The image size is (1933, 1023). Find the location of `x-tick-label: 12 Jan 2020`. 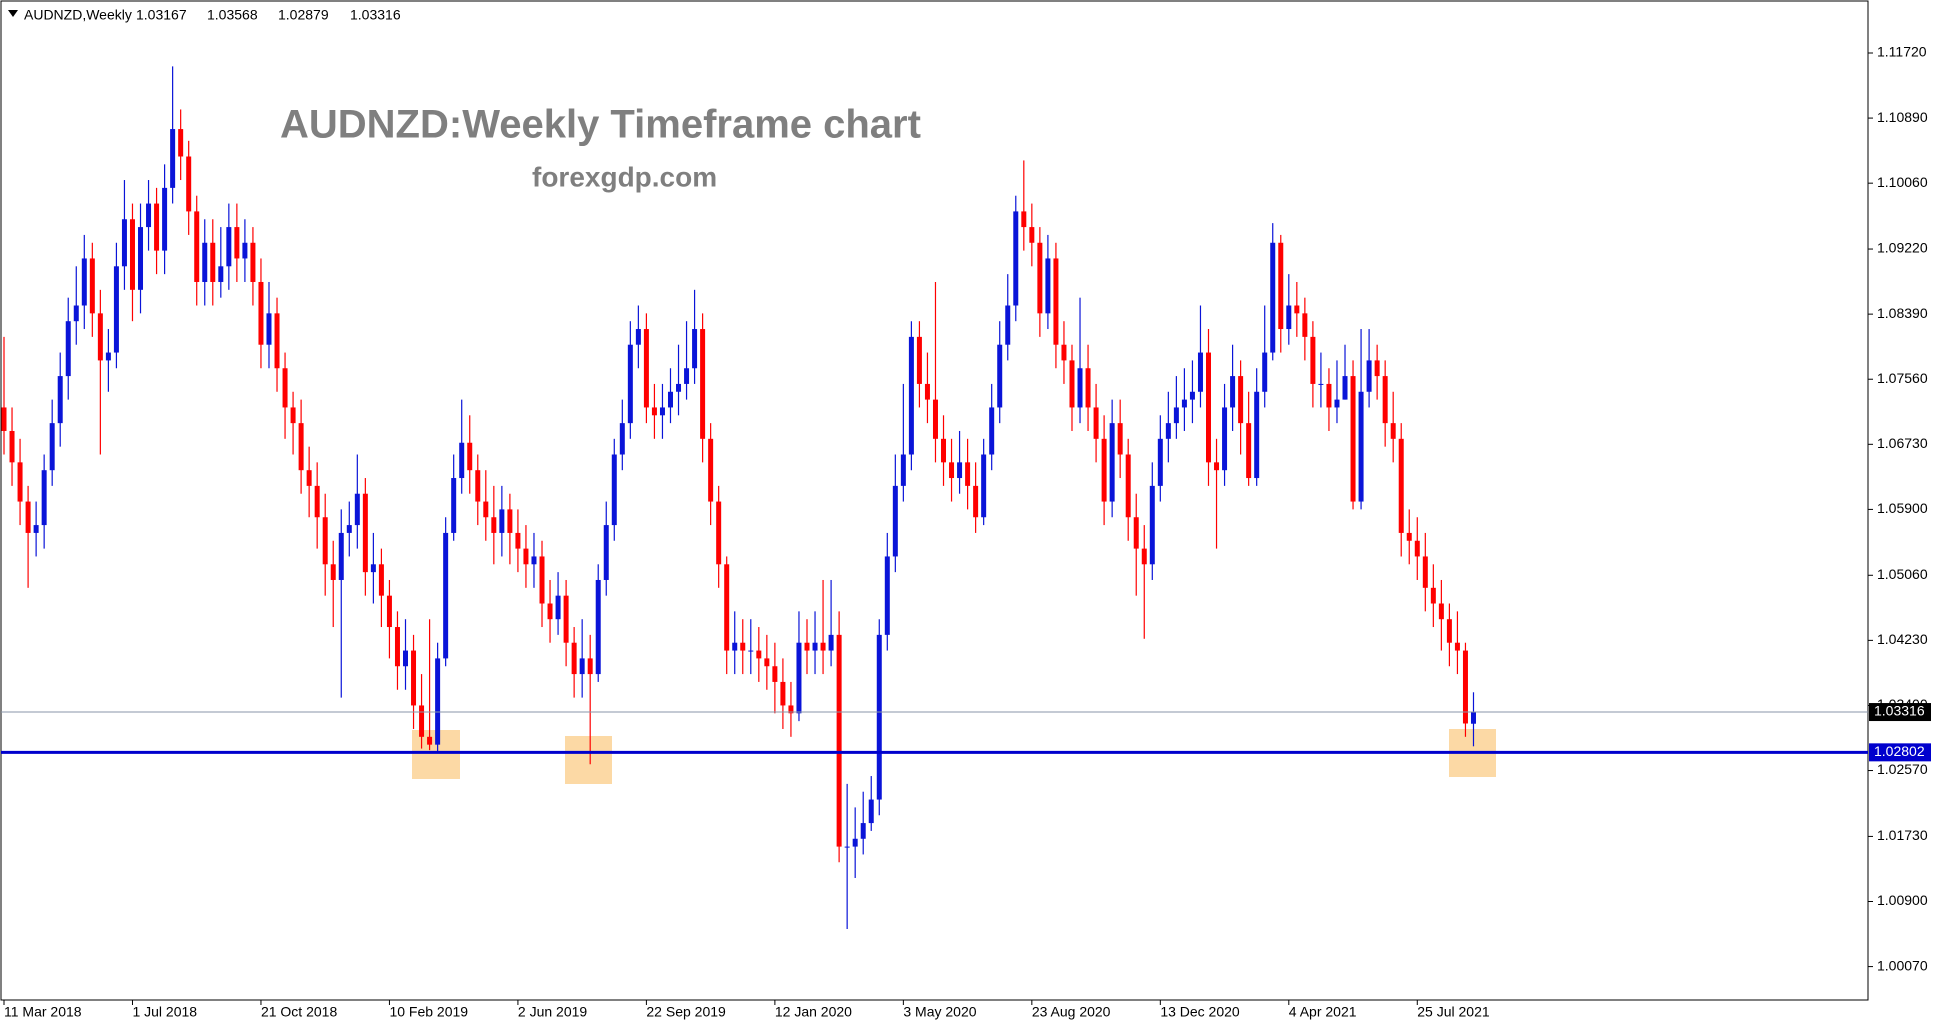

x-tick-label: 12 Jan 2020 is located at coordinates (813, 1012).